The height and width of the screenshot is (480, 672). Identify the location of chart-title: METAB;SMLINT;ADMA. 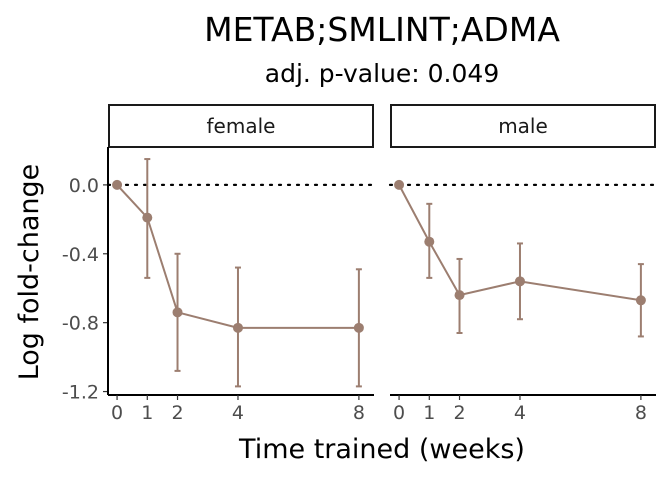
(382, 29).